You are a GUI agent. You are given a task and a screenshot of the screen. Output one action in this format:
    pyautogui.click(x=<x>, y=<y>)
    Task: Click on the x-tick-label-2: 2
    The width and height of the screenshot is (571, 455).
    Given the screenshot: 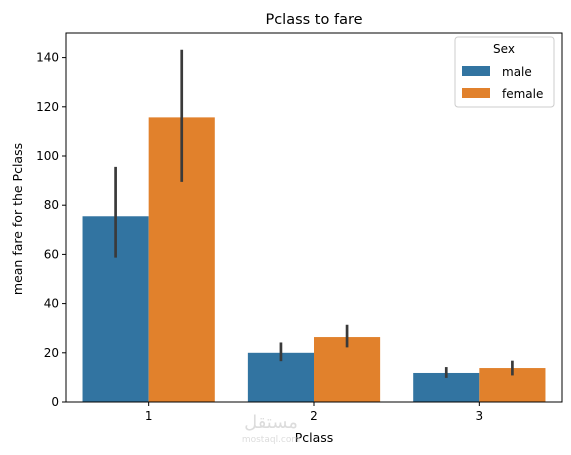 What is the action you would take?
    pyautogui.click(x=314, y=416)
    